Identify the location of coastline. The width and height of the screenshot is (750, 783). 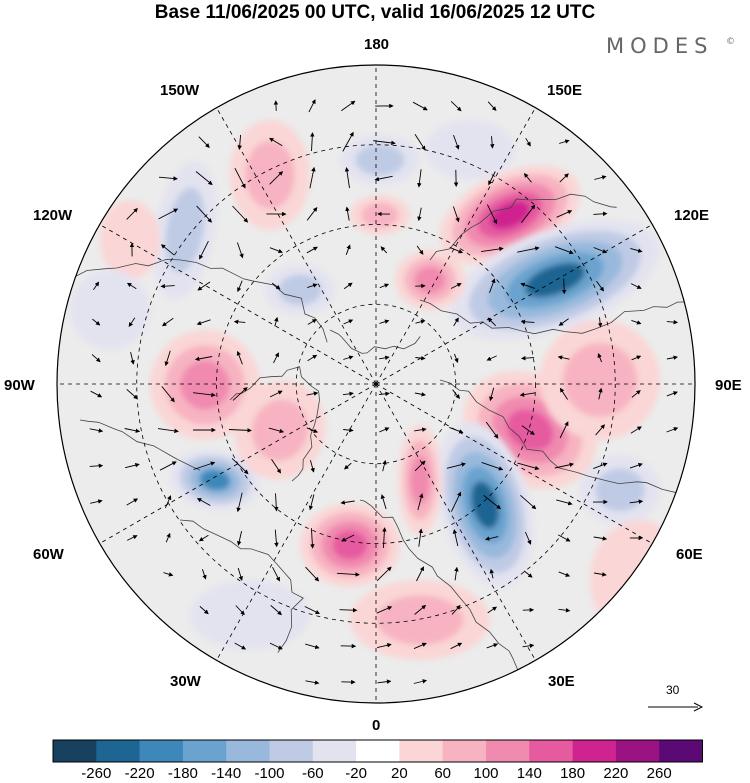
(241, 586).